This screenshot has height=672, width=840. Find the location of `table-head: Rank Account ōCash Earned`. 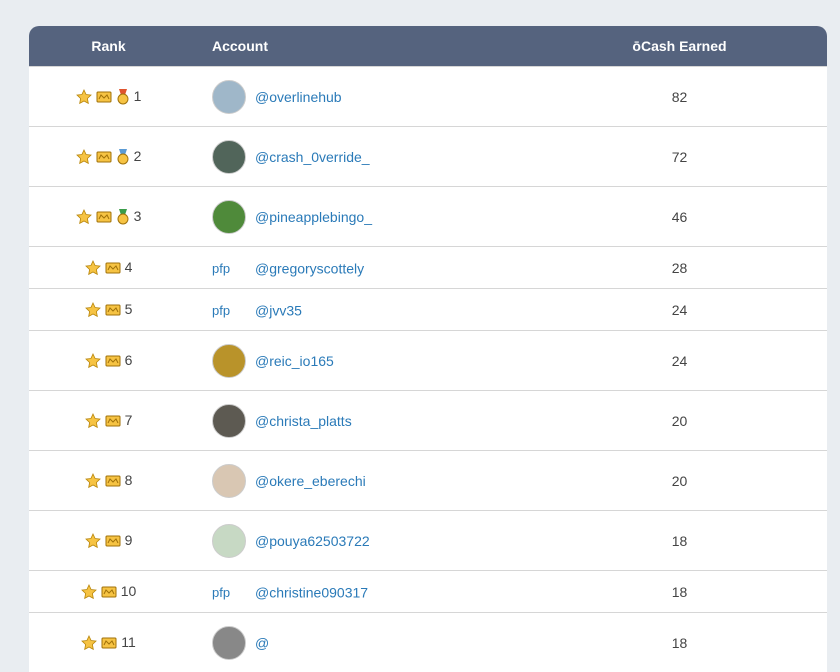

table-head: Rank Account ōCash Earned is located at coordinates (428, 46).